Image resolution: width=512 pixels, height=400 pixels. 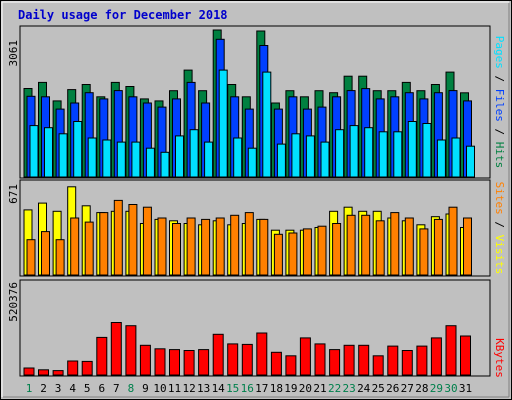 I want to click on legend-part: Hits, so click(x=499, y=155).